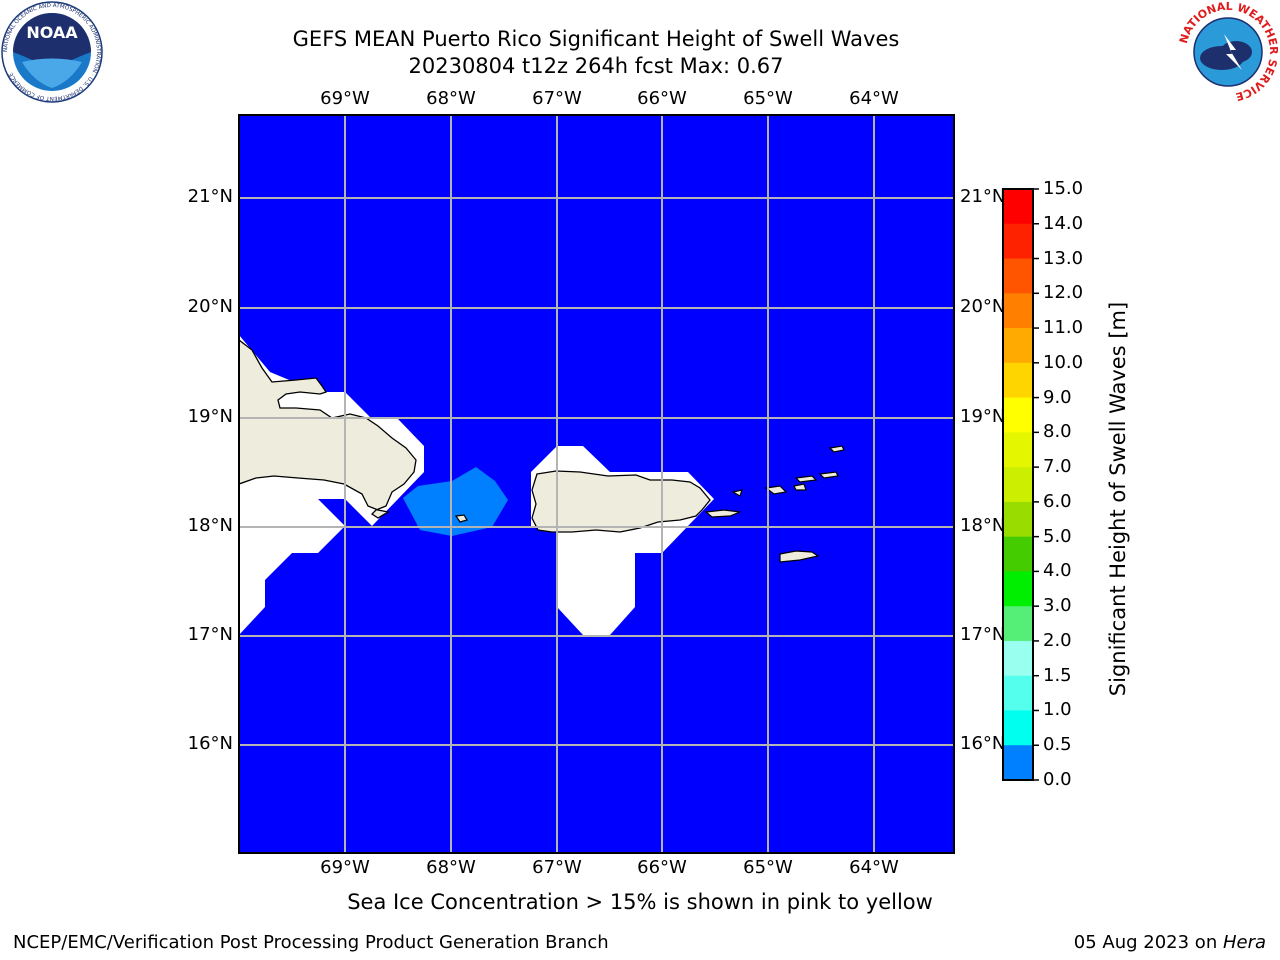 The image size is (1280, 960). Describe the element at coordinates (455, 501) in the screenshot. I see `swell-patch-0-5m` at that location.